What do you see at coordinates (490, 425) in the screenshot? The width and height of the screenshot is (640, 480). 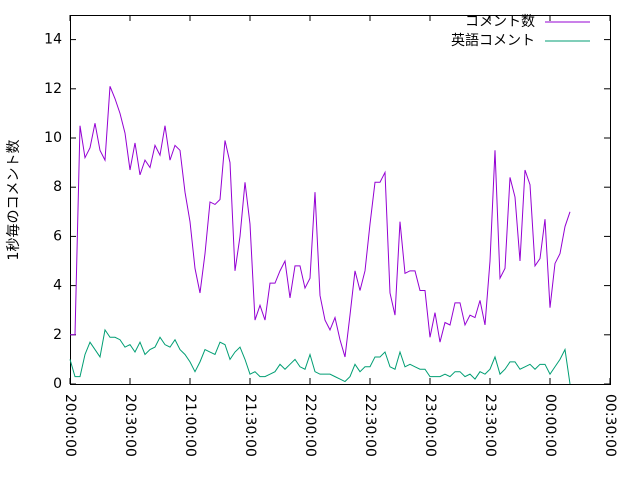 I see `x-tick-label: 23:30:00` at bounding box center [490, 425].